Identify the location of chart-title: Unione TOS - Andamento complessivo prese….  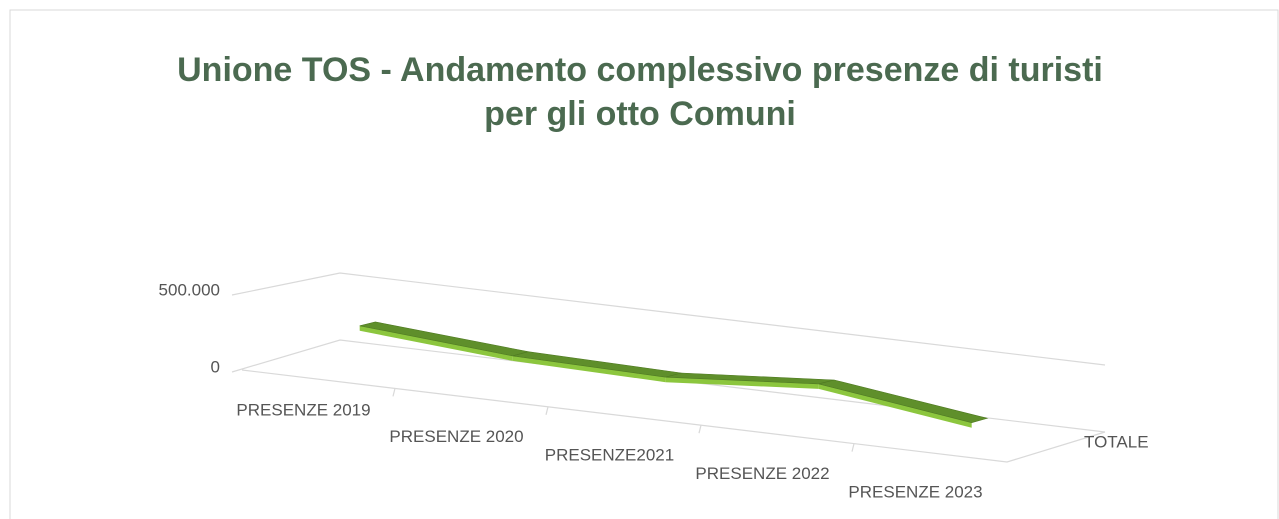
(640, 92).